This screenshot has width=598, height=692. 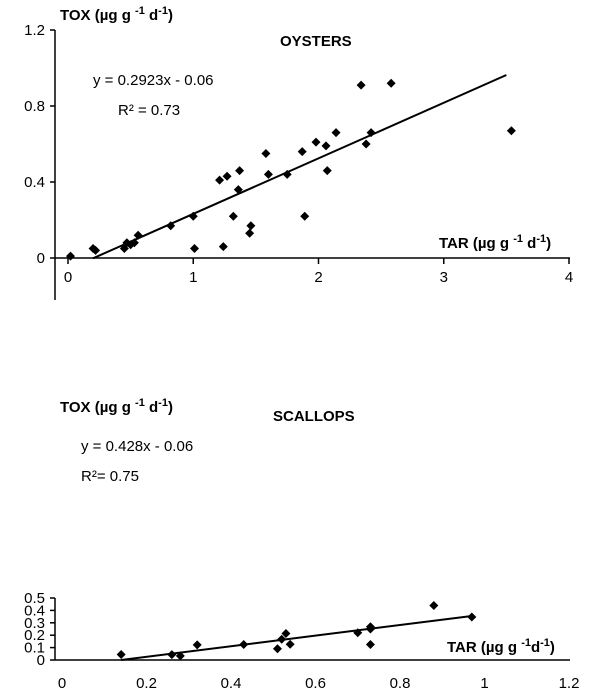 I want to click on scallops-y-tick-label: 0.4, so click(x=34, y=610).